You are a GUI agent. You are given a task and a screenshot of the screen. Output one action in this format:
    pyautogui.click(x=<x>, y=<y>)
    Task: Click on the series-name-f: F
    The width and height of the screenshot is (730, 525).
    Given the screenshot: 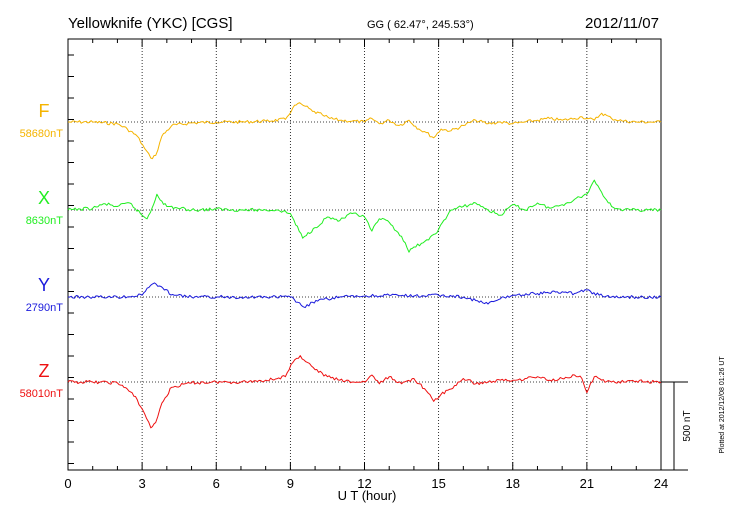 What is the action you would take?
    pyautogui.click(x=44, y=111)
    